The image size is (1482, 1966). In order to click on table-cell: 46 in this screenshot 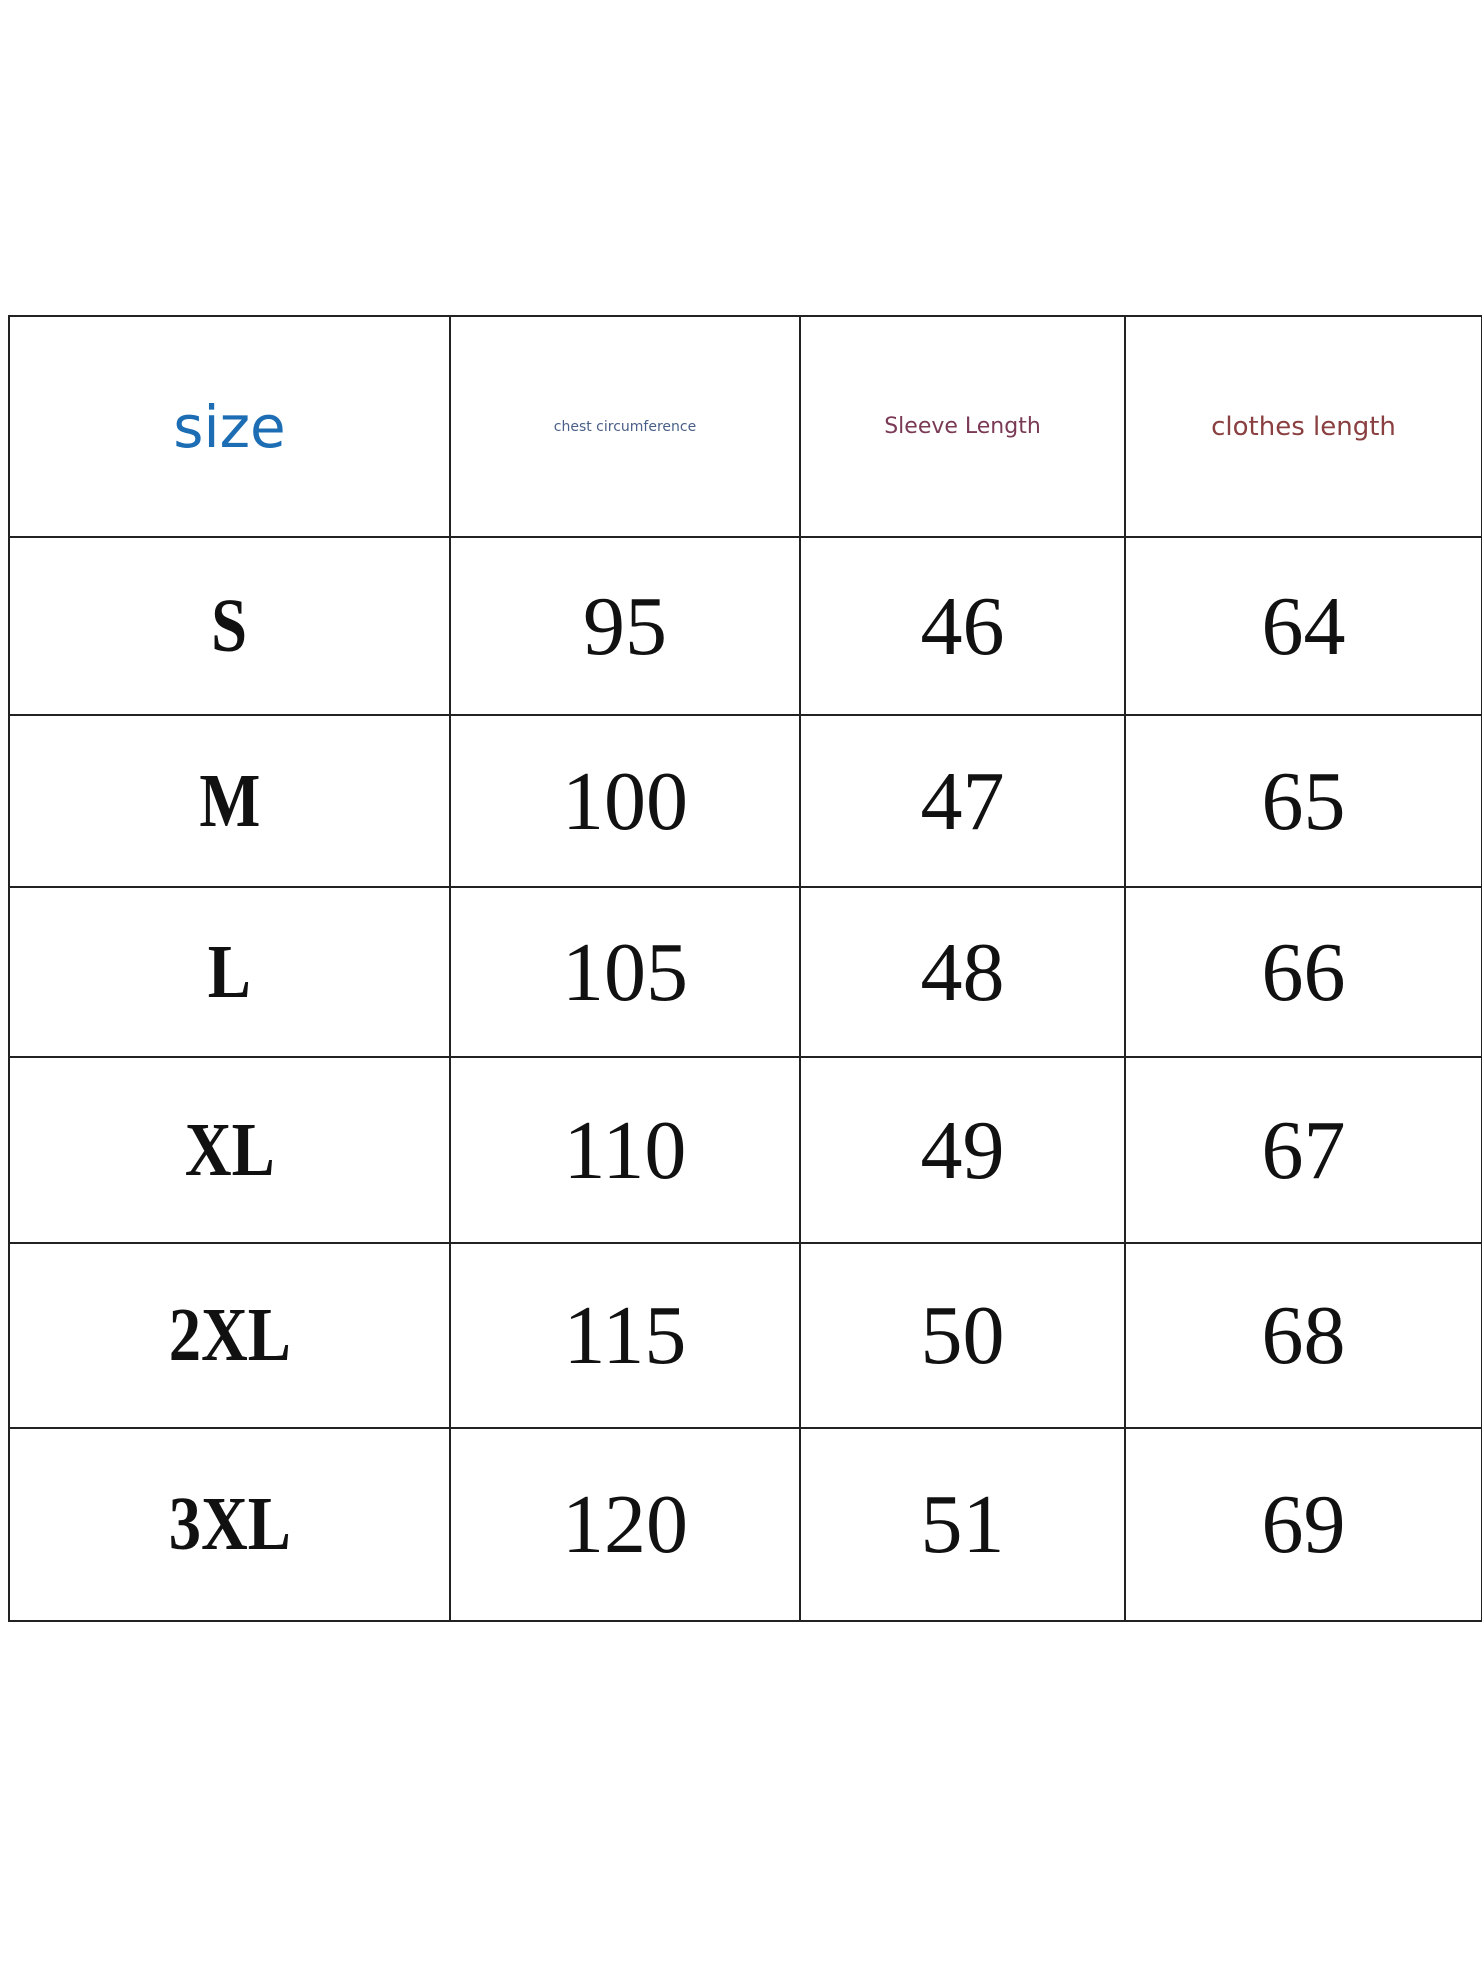, I will do `click(962, 626)`.